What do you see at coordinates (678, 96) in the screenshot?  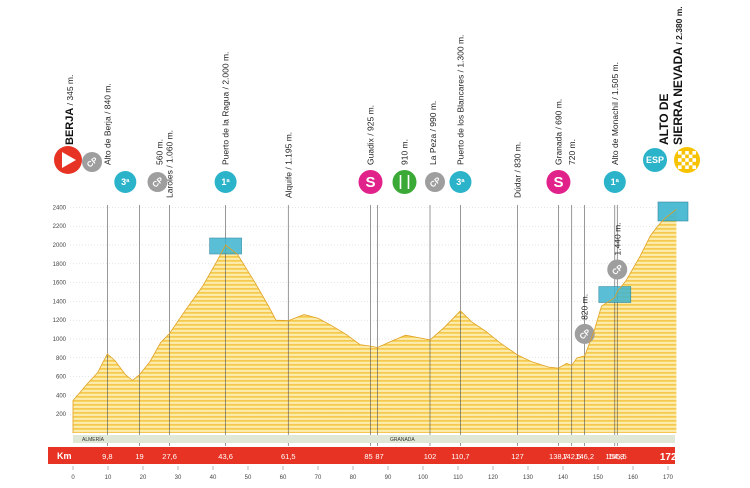 I see `point-name-2: SIERRA NEVADA` at bounding box center [678, 96].